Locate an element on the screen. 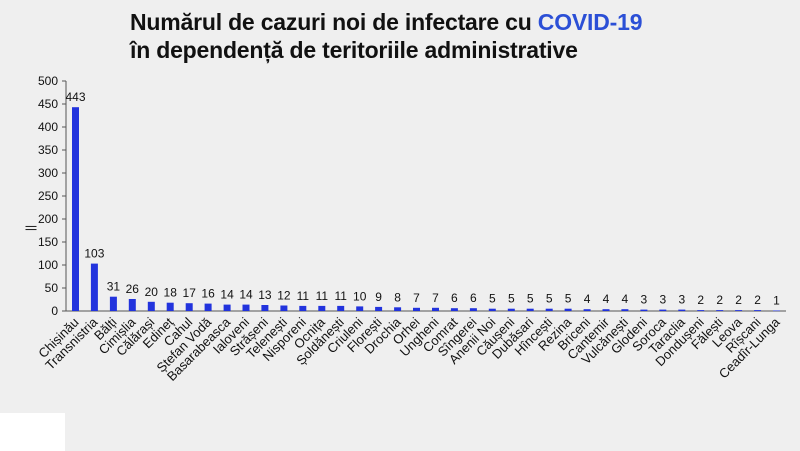  y-tick-label: 100 is located at coordinates (48, 265).